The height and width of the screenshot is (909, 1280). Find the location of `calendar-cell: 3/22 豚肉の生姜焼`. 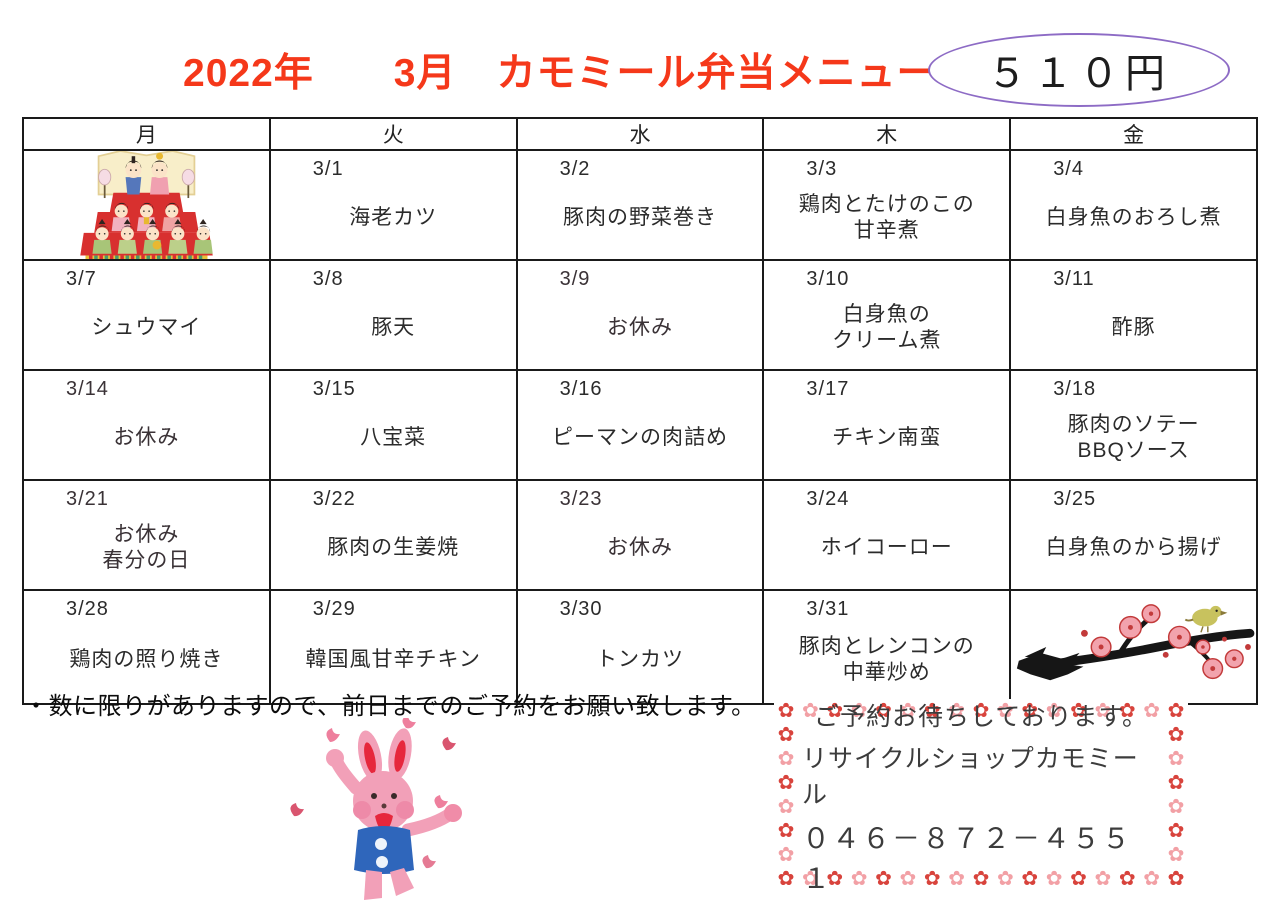

calendar-cell: 3/22 豚肉の生姜焼 is located at coordinates (393, 535).